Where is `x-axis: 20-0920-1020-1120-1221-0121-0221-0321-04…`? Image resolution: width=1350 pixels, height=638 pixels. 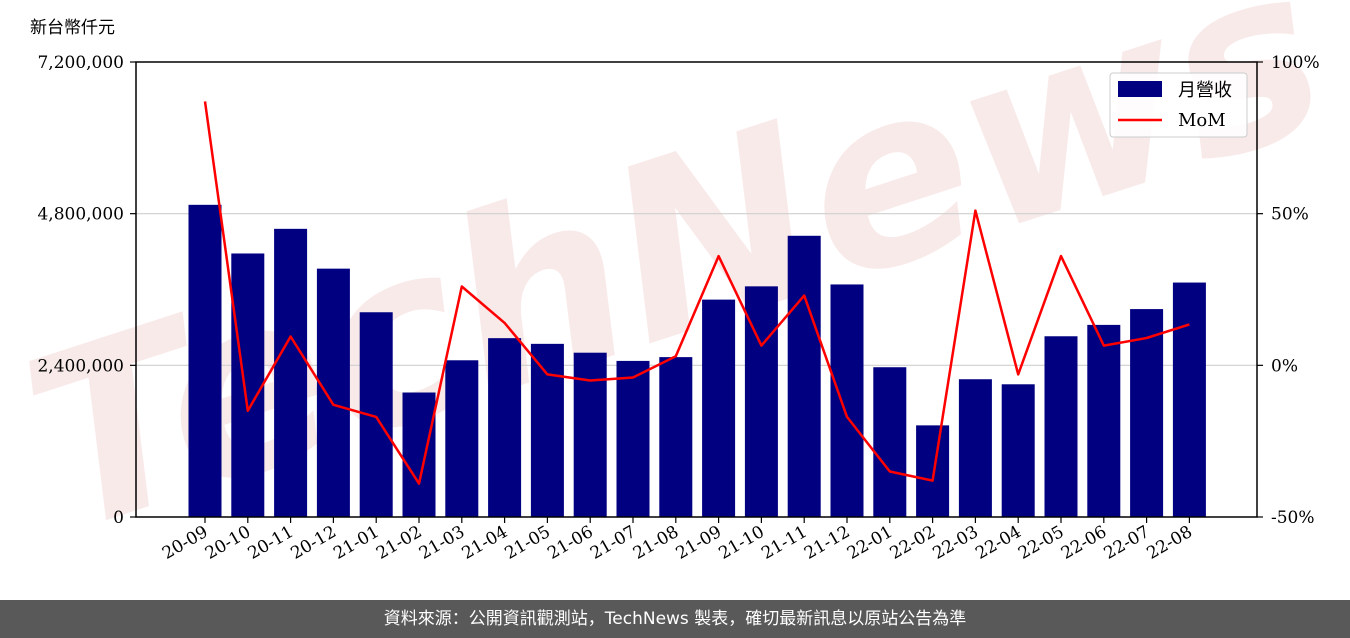 x-axis: 20-0920-1020-1120-1221-0121-0221-0321-04… is located at coordinates (677, 540).